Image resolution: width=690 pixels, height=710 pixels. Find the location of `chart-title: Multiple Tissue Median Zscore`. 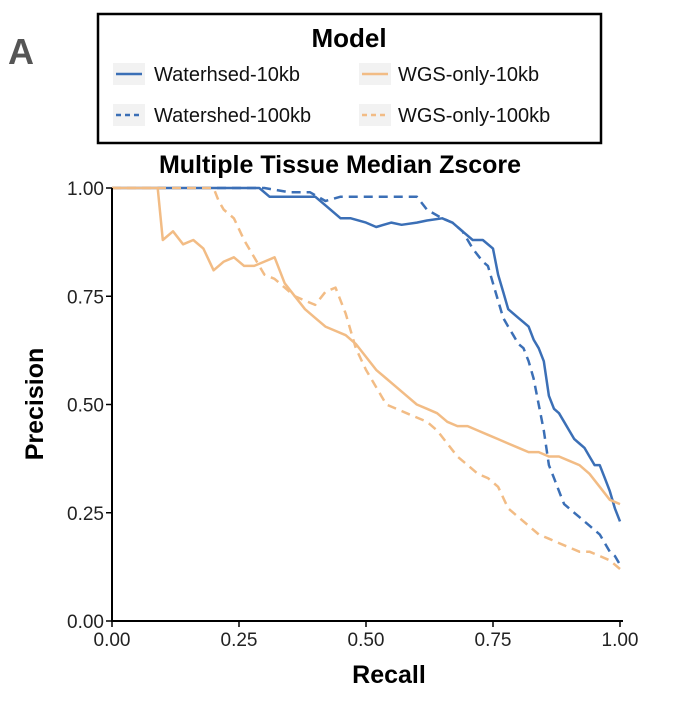

chart-title: Multiple Tissue Median Zscore is located at coordinates (340, 165).